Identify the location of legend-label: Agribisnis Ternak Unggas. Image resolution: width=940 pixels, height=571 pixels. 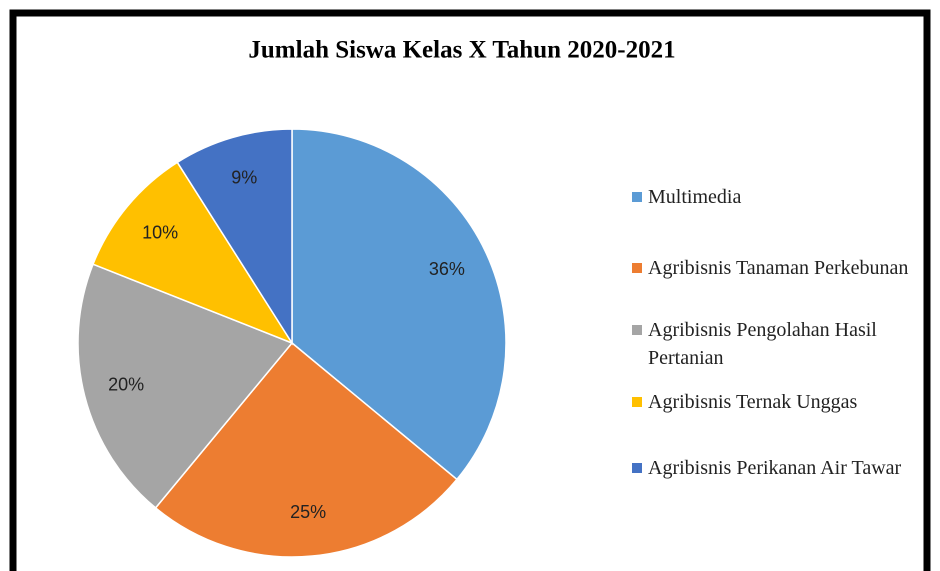
(753, 402).